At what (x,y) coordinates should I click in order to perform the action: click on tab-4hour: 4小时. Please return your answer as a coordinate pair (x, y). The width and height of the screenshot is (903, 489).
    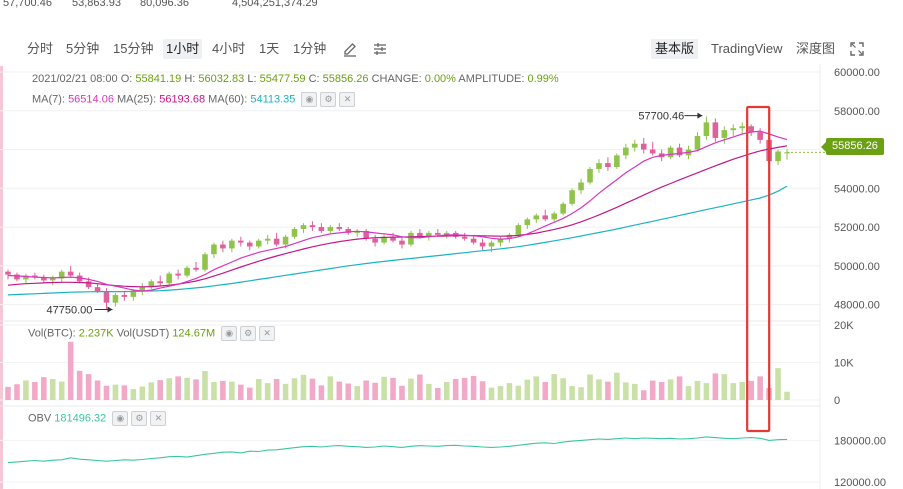
    Looking at the image, I should click on (229, 48).